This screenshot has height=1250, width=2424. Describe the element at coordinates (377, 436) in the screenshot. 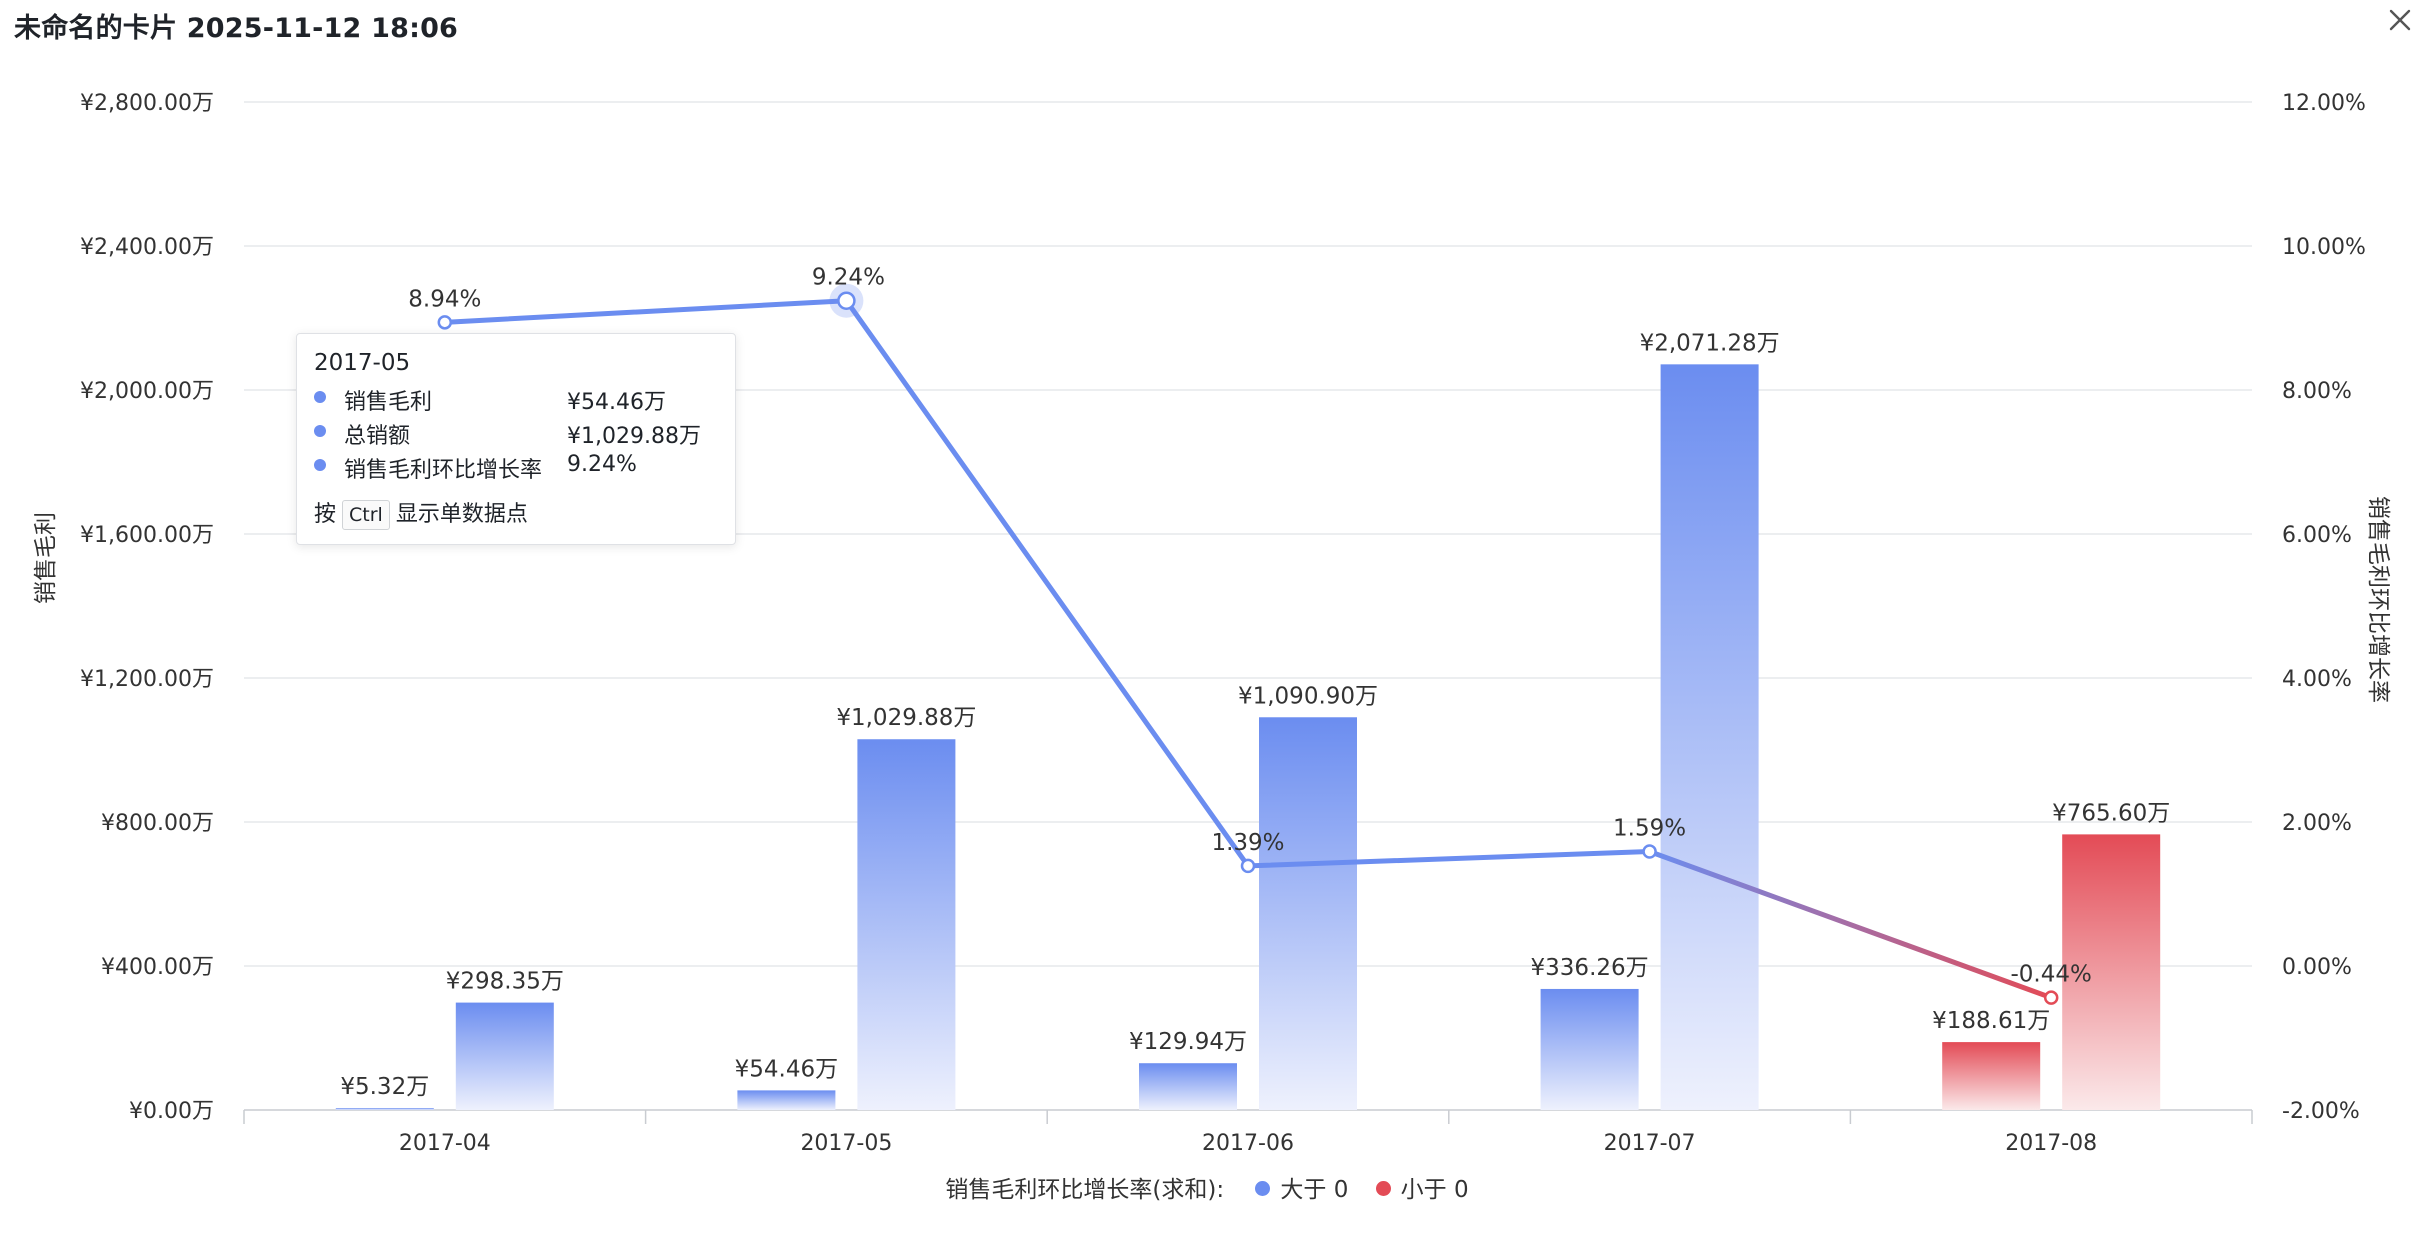

I see `tooltip-series-name: 总销额` at that location.